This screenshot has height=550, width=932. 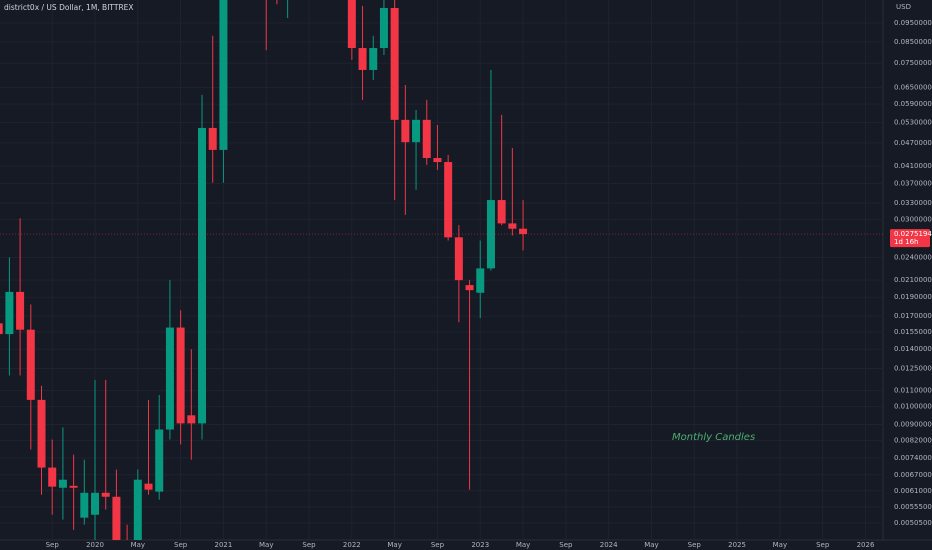 What do you see at coordinates (480, 545) in the screenshot?
I see `x-tick-label: 2023` at bounding box center [480, 545].